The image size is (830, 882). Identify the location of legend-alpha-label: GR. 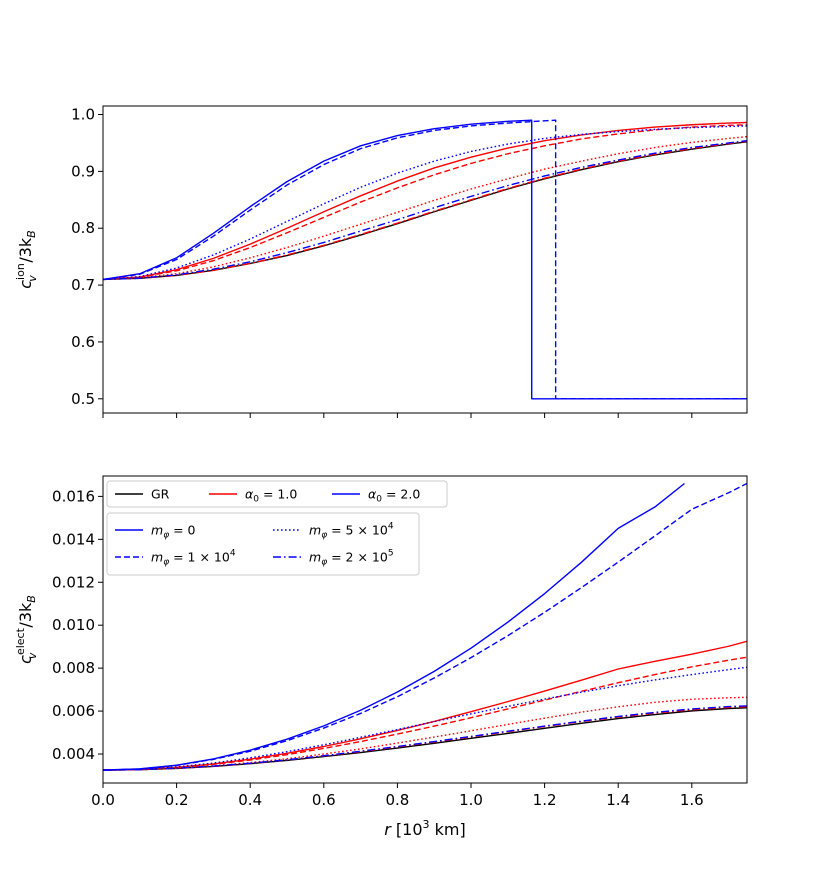
(160, 494).